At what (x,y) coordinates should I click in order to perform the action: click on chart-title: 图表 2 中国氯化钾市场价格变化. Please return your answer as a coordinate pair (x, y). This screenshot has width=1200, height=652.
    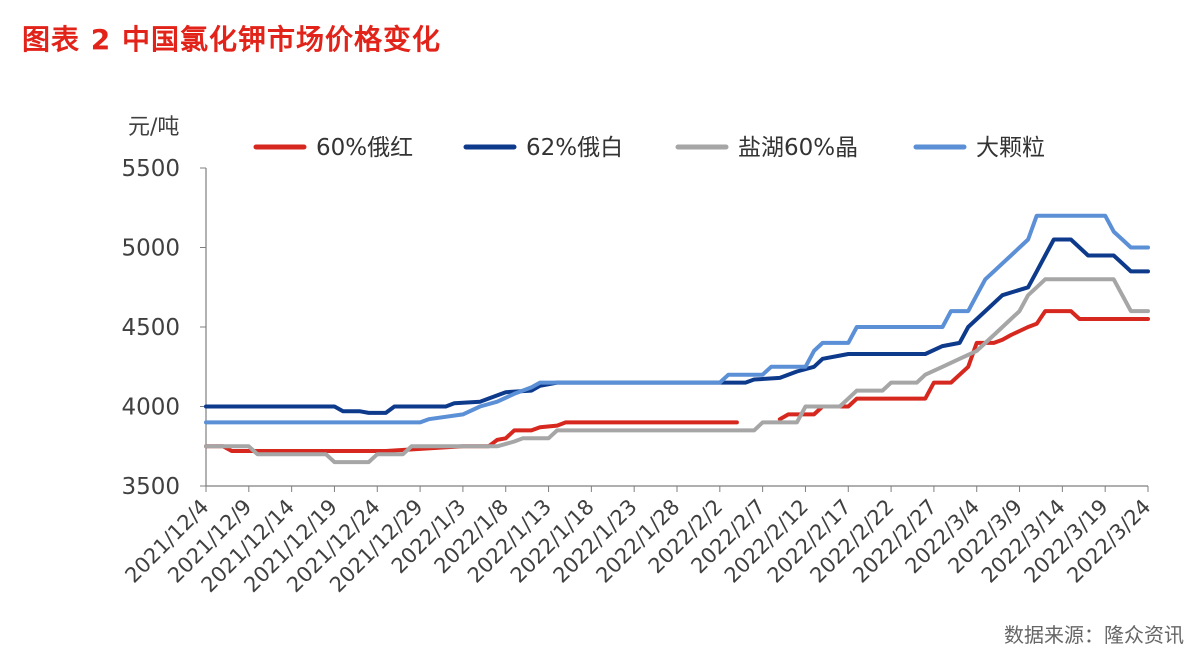
    Looking at the image, I should click on (231, 39).